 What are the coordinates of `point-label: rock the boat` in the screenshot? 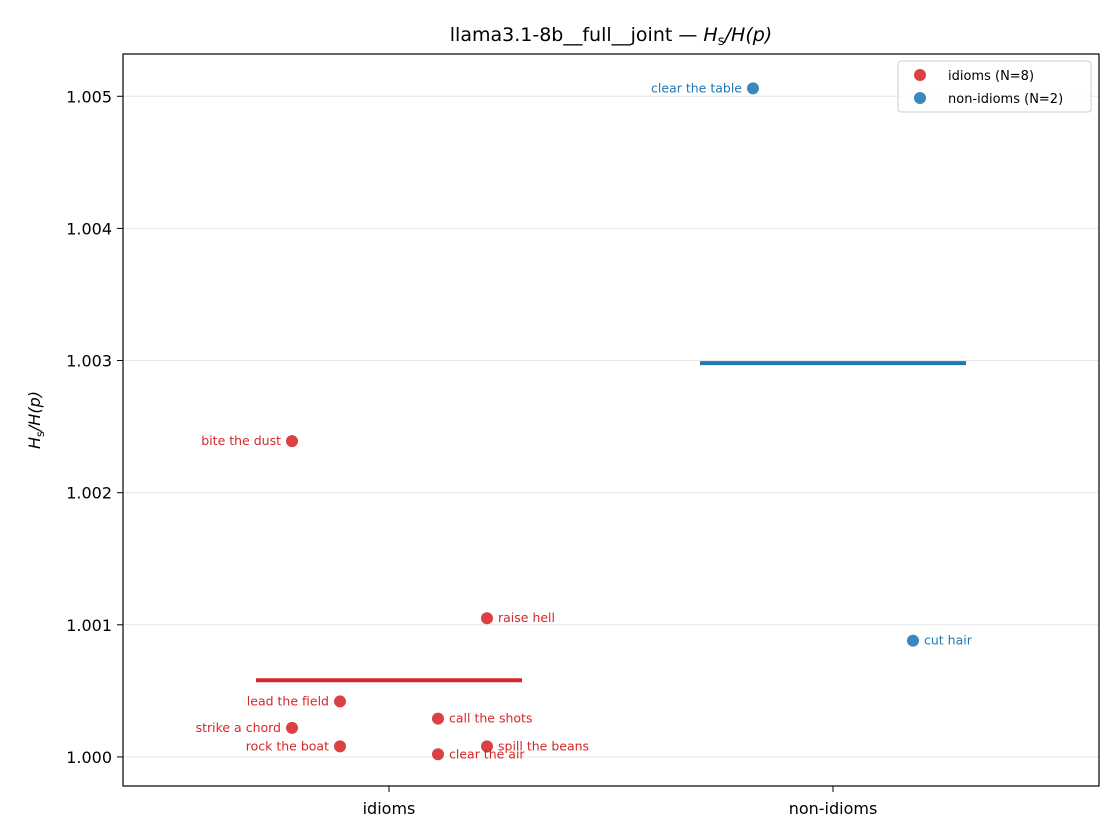 It's located at (287, 745).